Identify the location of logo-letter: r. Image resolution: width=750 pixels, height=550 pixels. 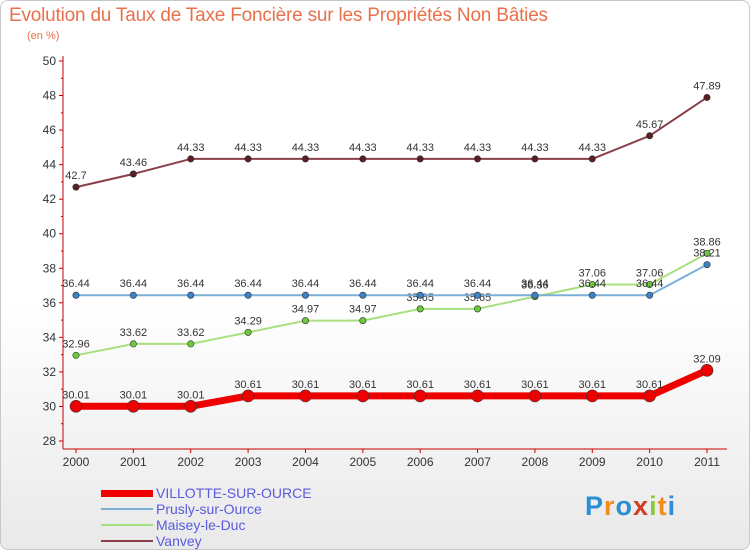
(610, 506).